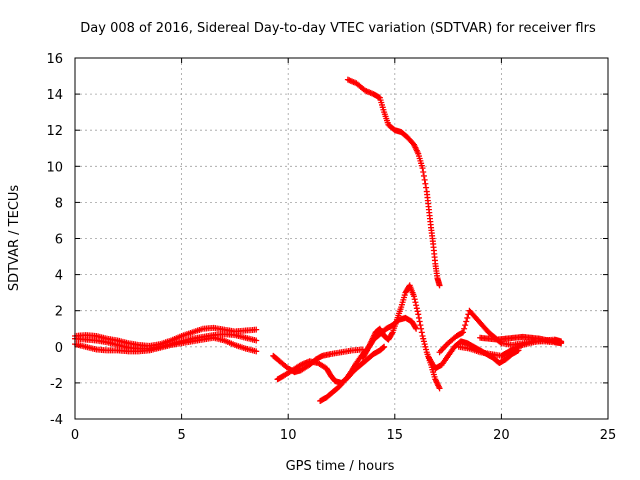 Image resolution: width=640 pixels, height=480 pixels. Describe the element at coordinates (59, 348) in the screenshot. I see `y-tick-label: 0` at that location.